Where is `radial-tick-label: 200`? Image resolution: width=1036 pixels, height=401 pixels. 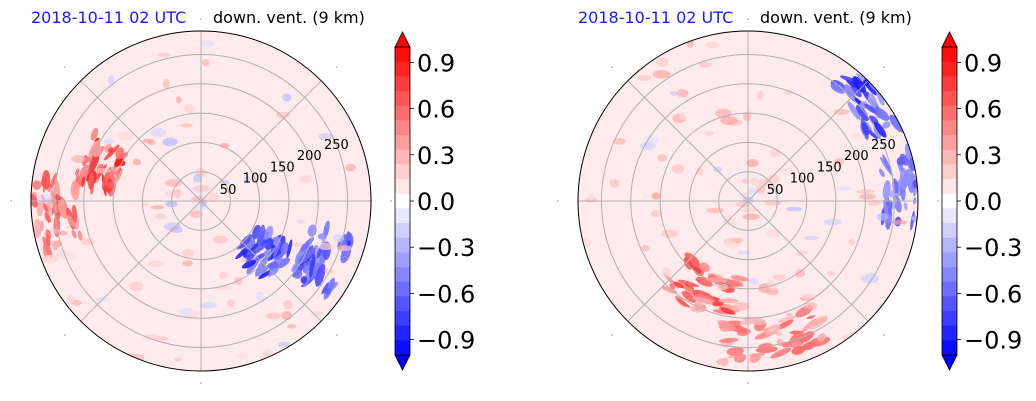 radial-tick-label: 200 is located at coordinates (309, 156).